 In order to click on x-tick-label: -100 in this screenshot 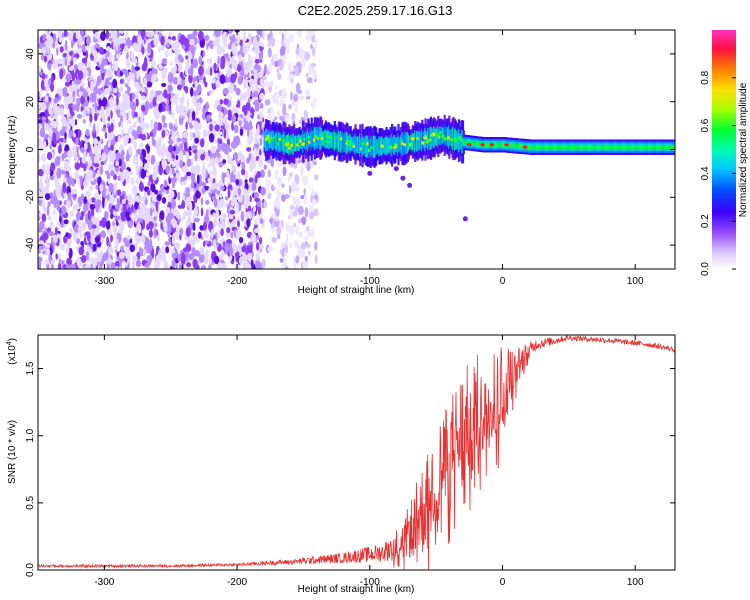, I will do `click(370, 582)`.